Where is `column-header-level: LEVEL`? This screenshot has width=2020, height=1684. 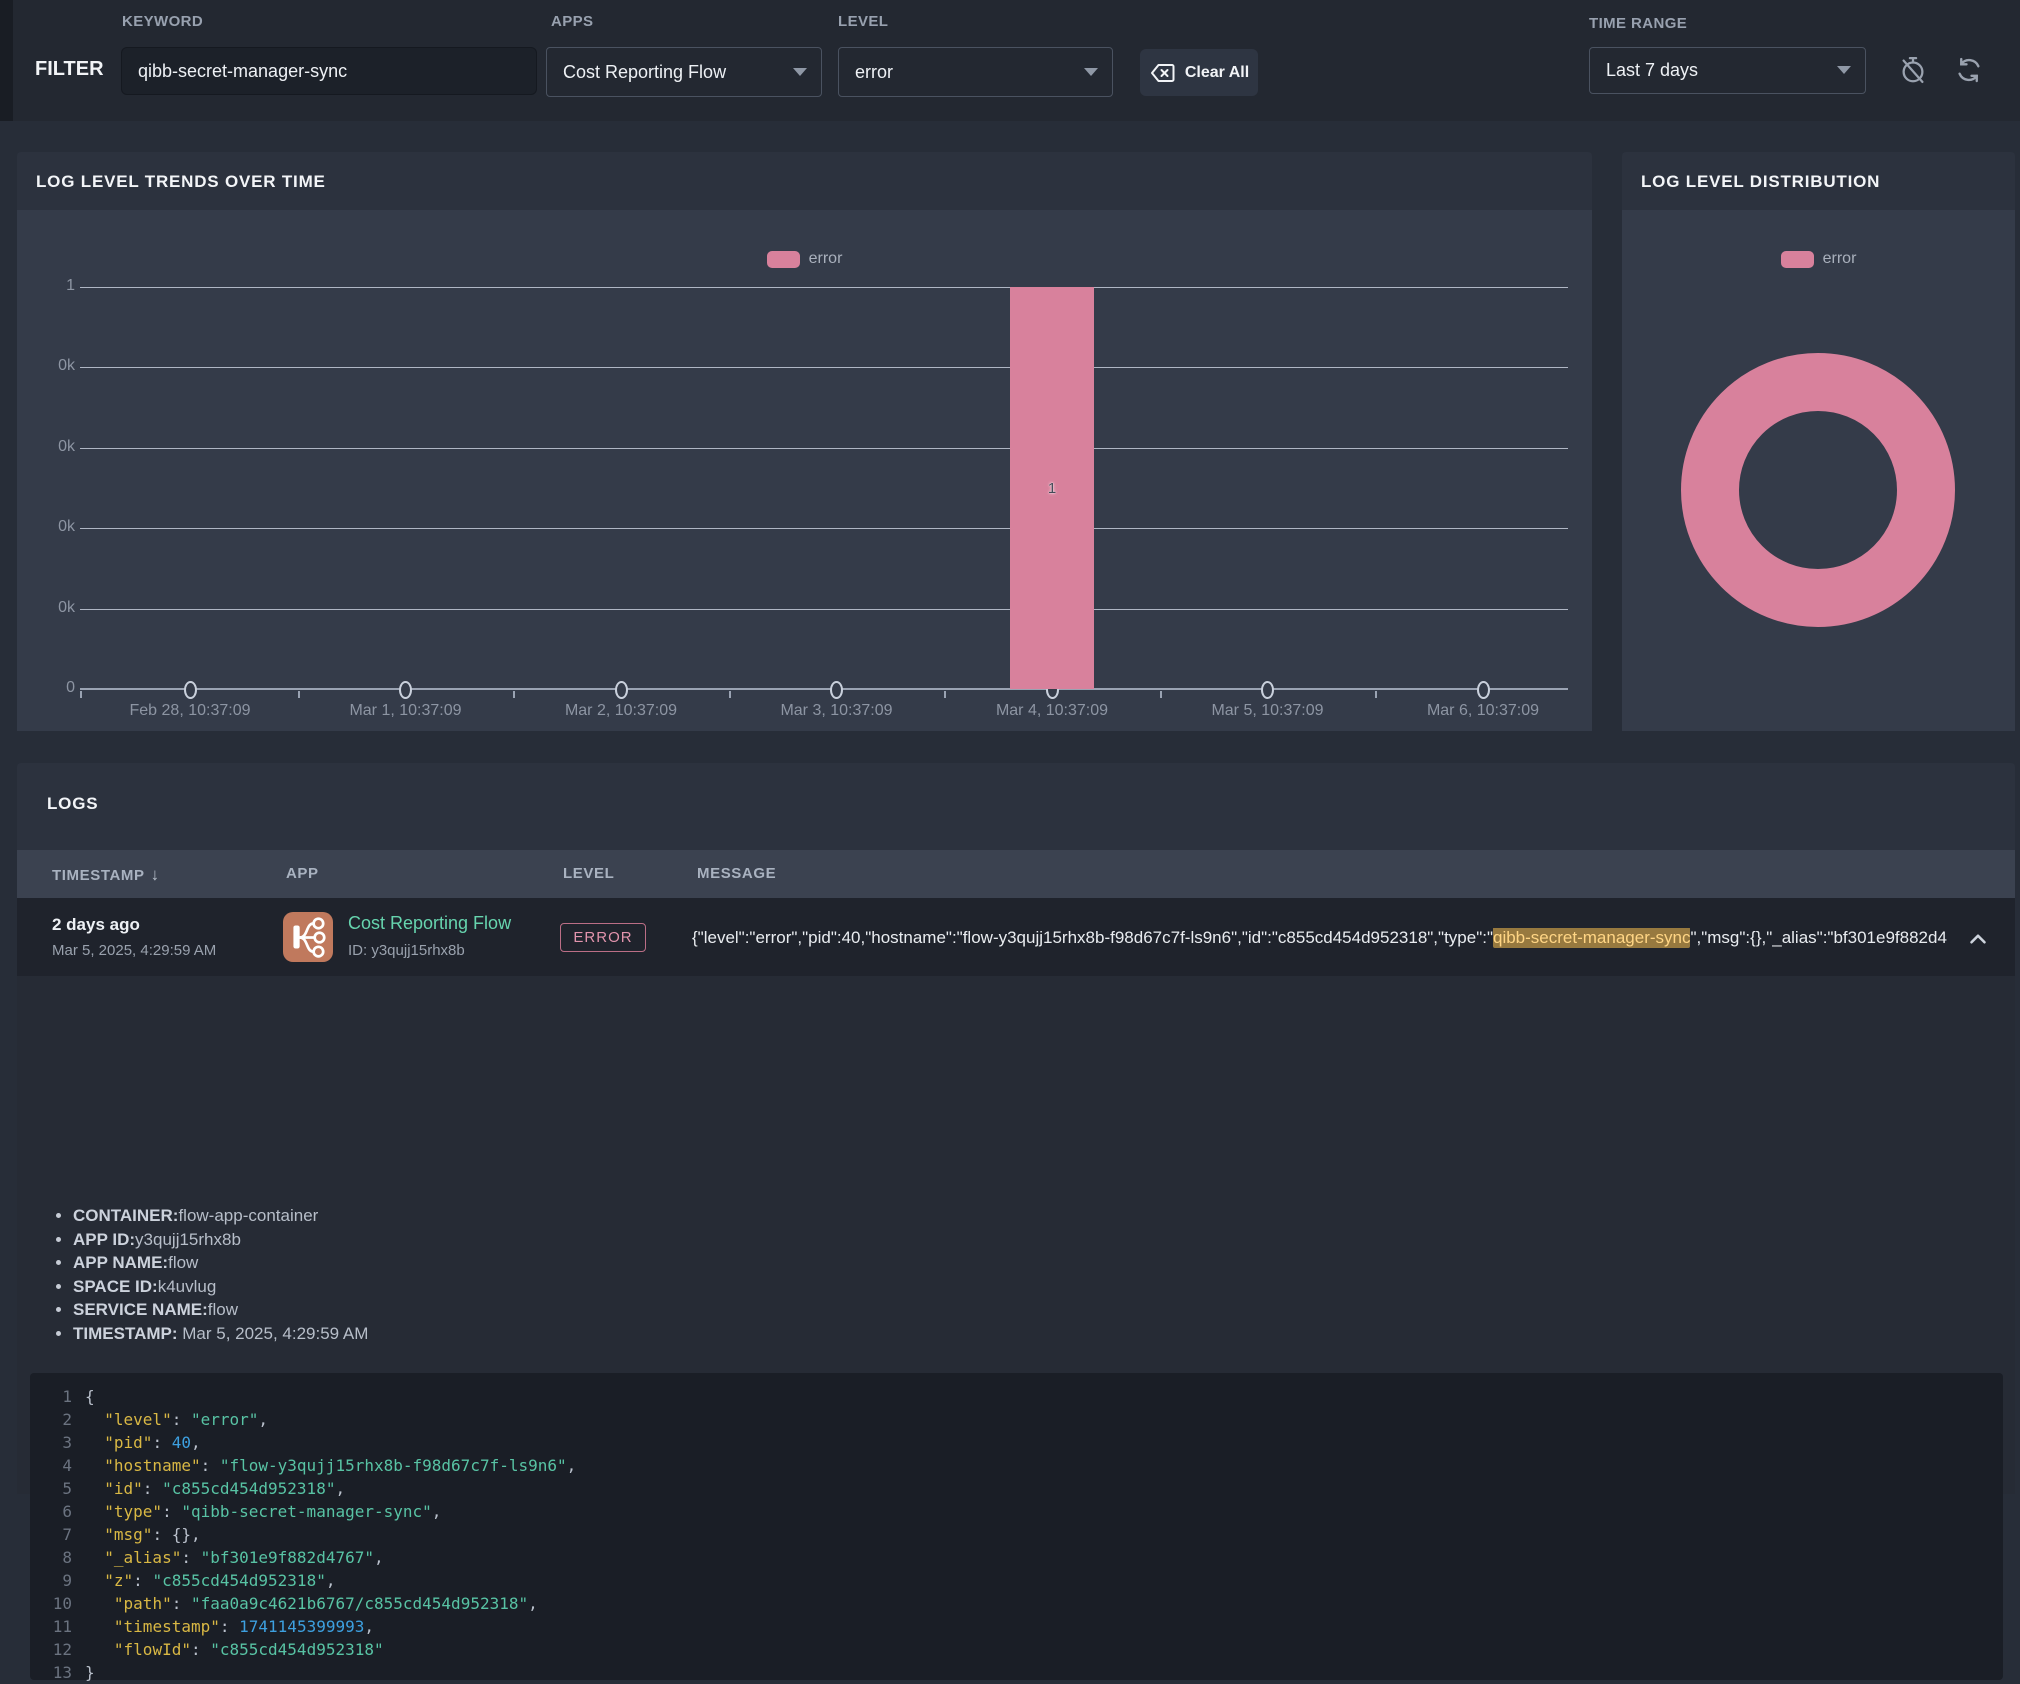 column-header-level: LEVEL is located at coordinates (589, 873).